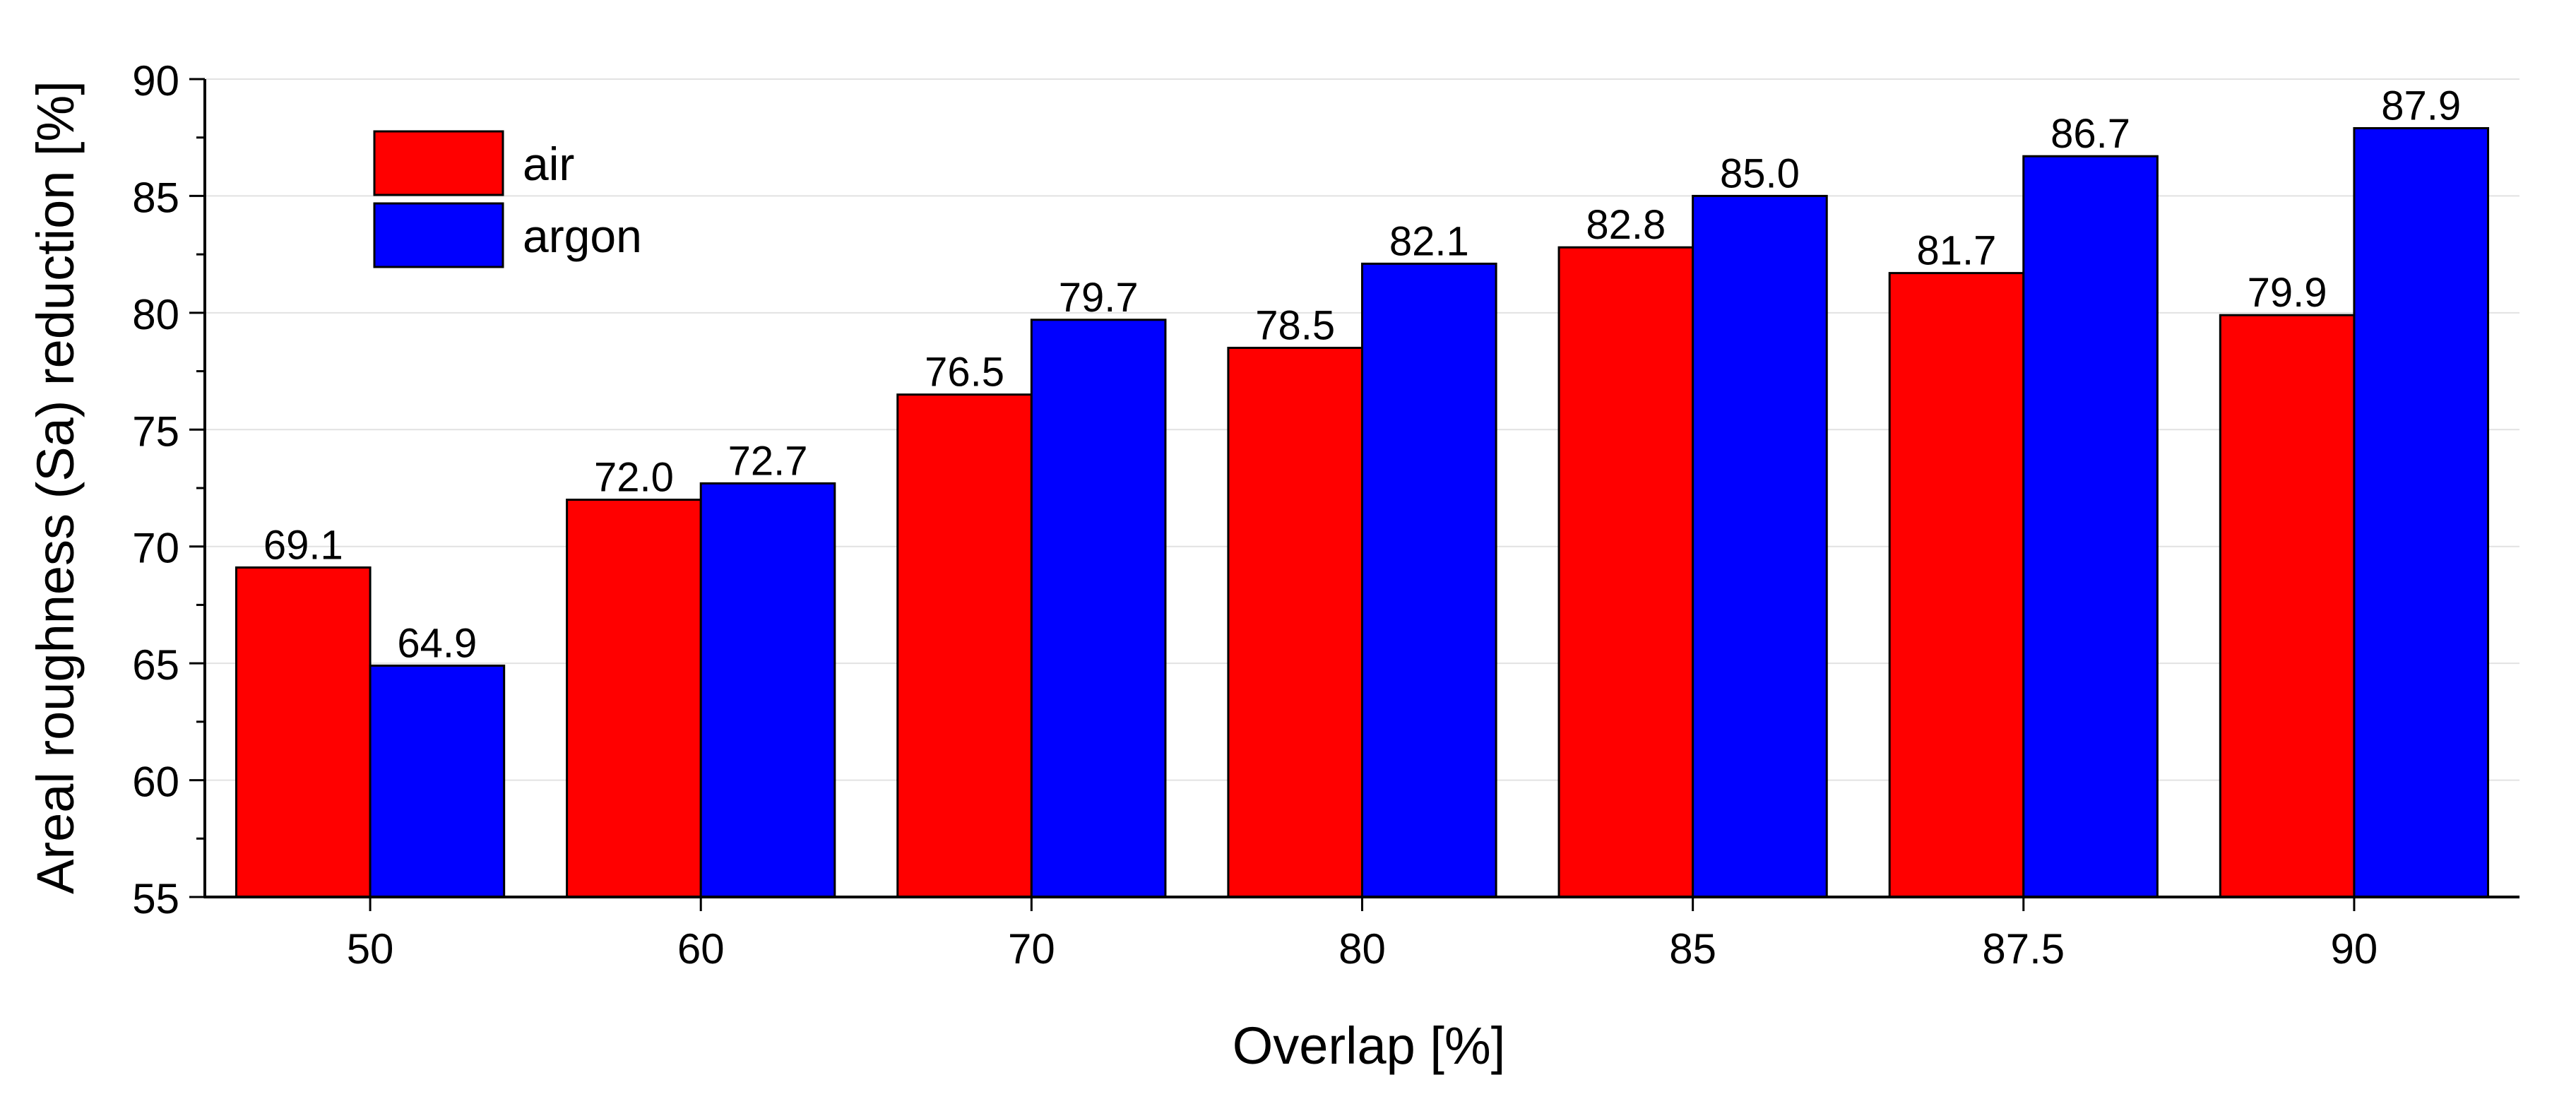 Image resolution: width=2576 pixels, height=1099 pixels. I want to click on x-tick-label: 70, so click(1031, 949).